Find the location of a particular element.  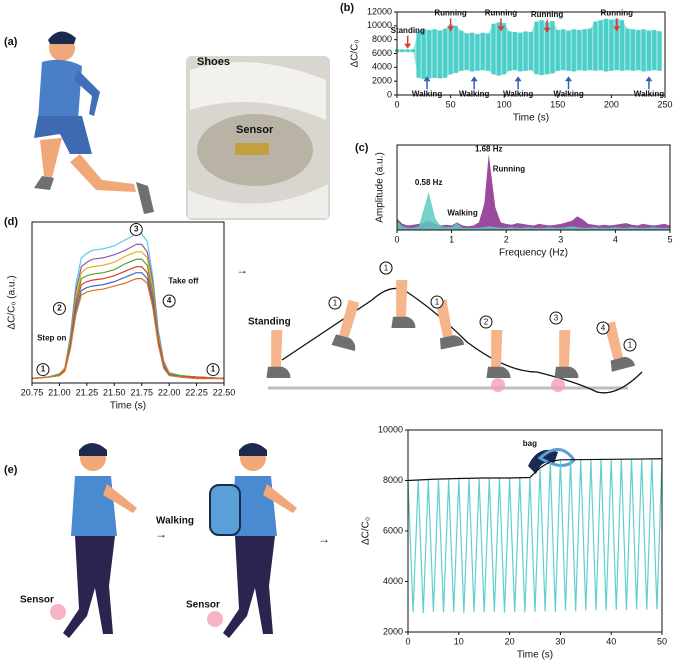

x-tick-label: 1 is located at coordinates (451, 239).